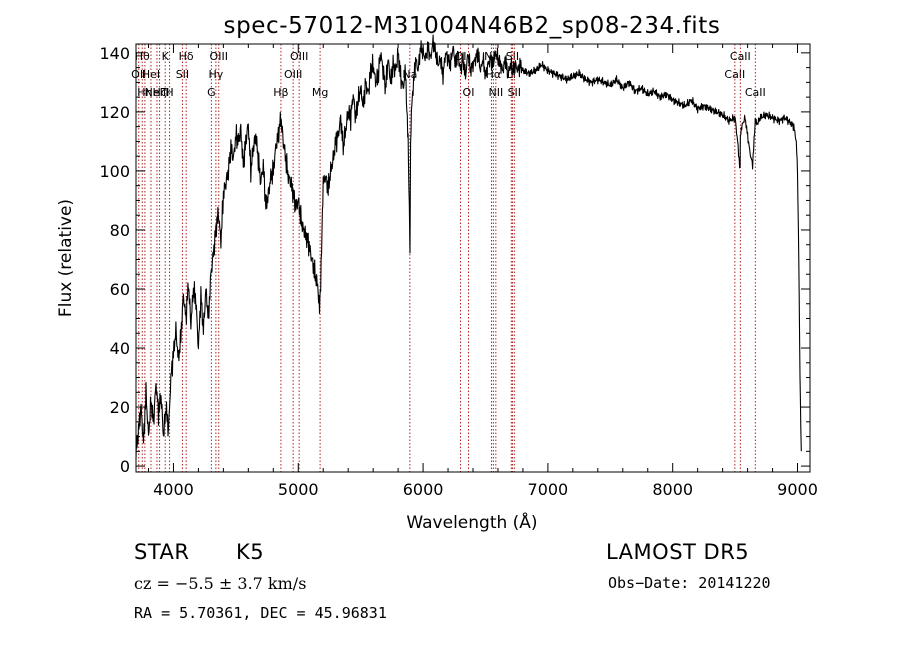  What do you see at coordinates (298, 489) in the screenshot?
I see `x-tick-label: 5000` at bounding box center [298, 489].